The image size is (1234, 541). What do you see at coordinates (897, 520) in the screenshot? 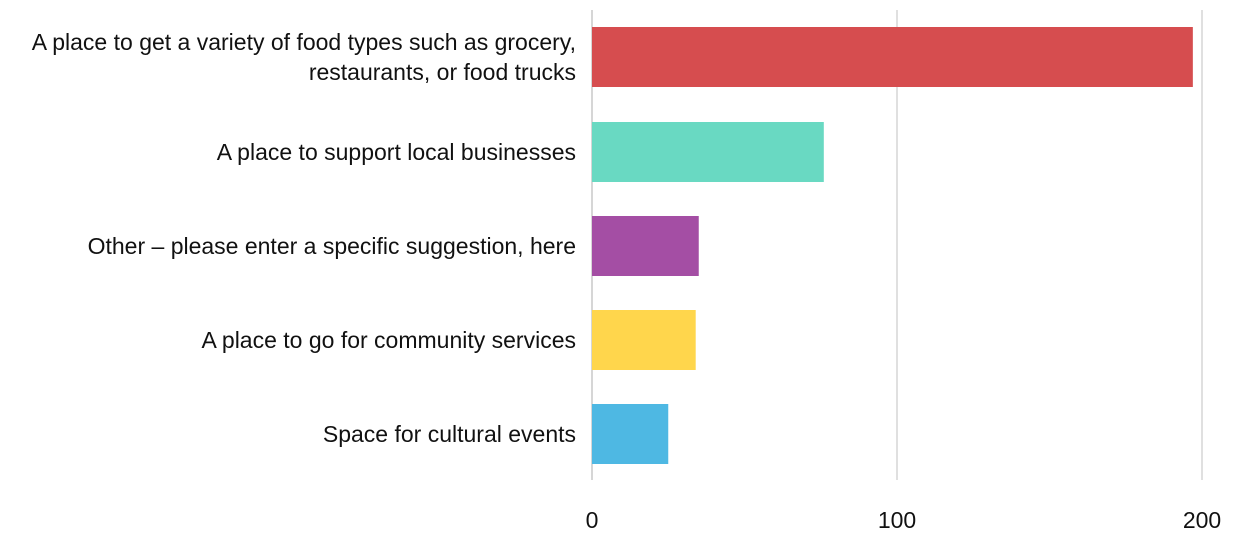
I see `x-tick-label-100: 100` at bounding box center [897, 520].